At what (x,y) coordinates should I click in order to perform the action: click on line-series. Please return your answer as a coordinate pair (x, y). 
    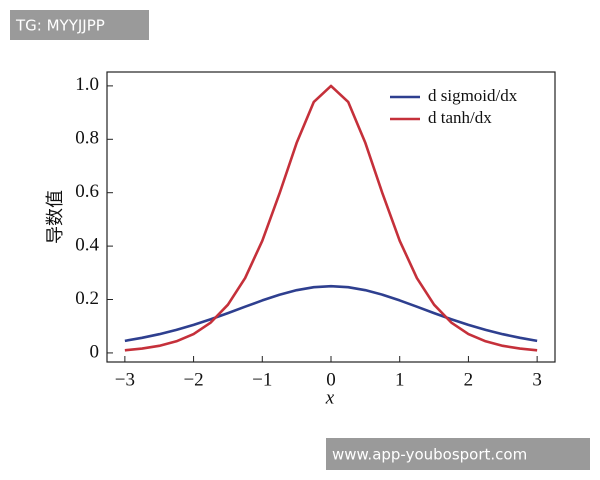
    Looking at the image, I should click on (331, 313).